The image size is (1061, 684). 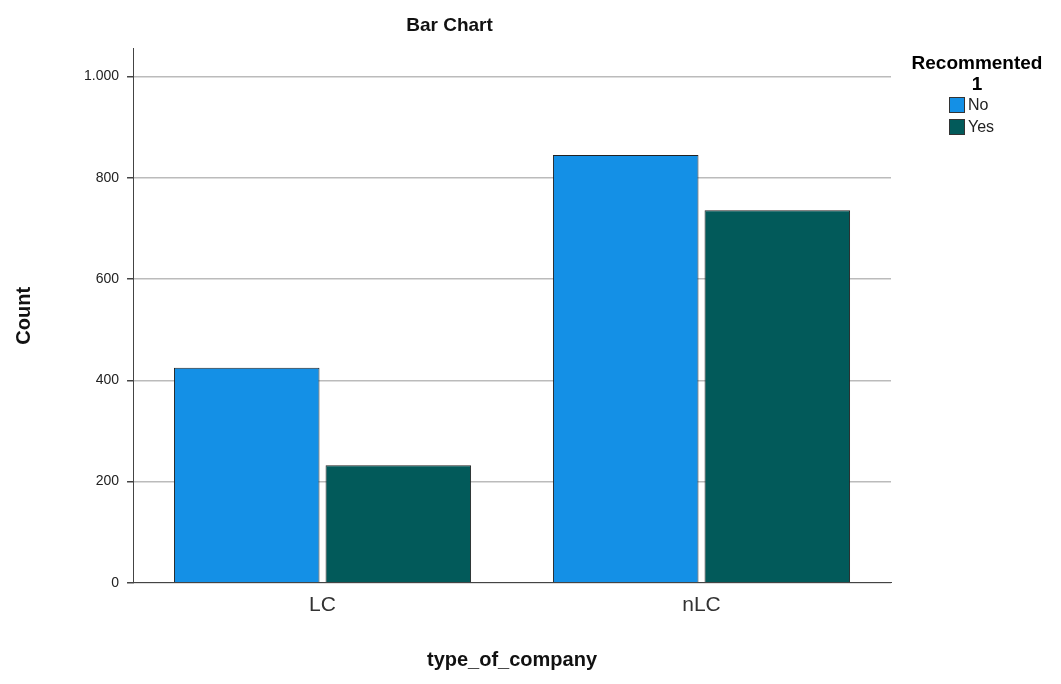 I want to click on legend-title: Recommented 1, so click(x=977, y=73).